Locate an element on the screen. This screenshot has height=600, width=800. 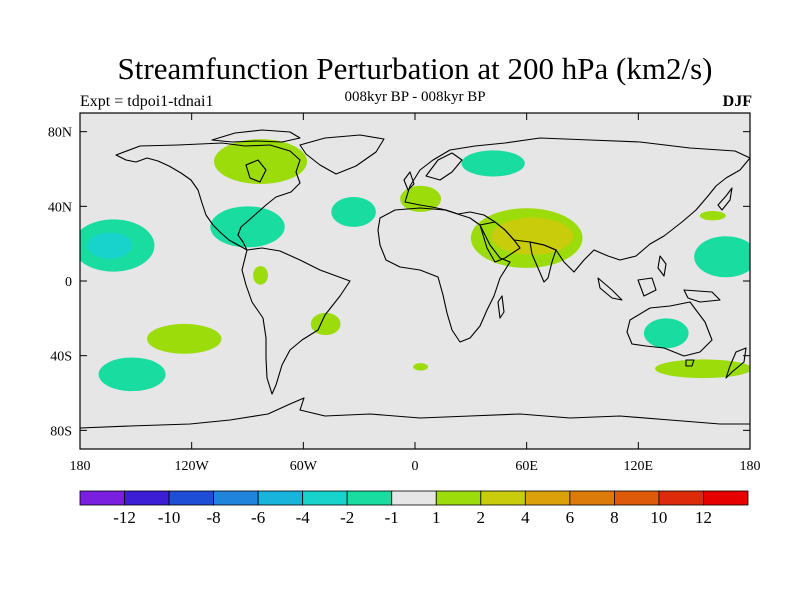
region-new-zealand is located at coordinates (702, 369).